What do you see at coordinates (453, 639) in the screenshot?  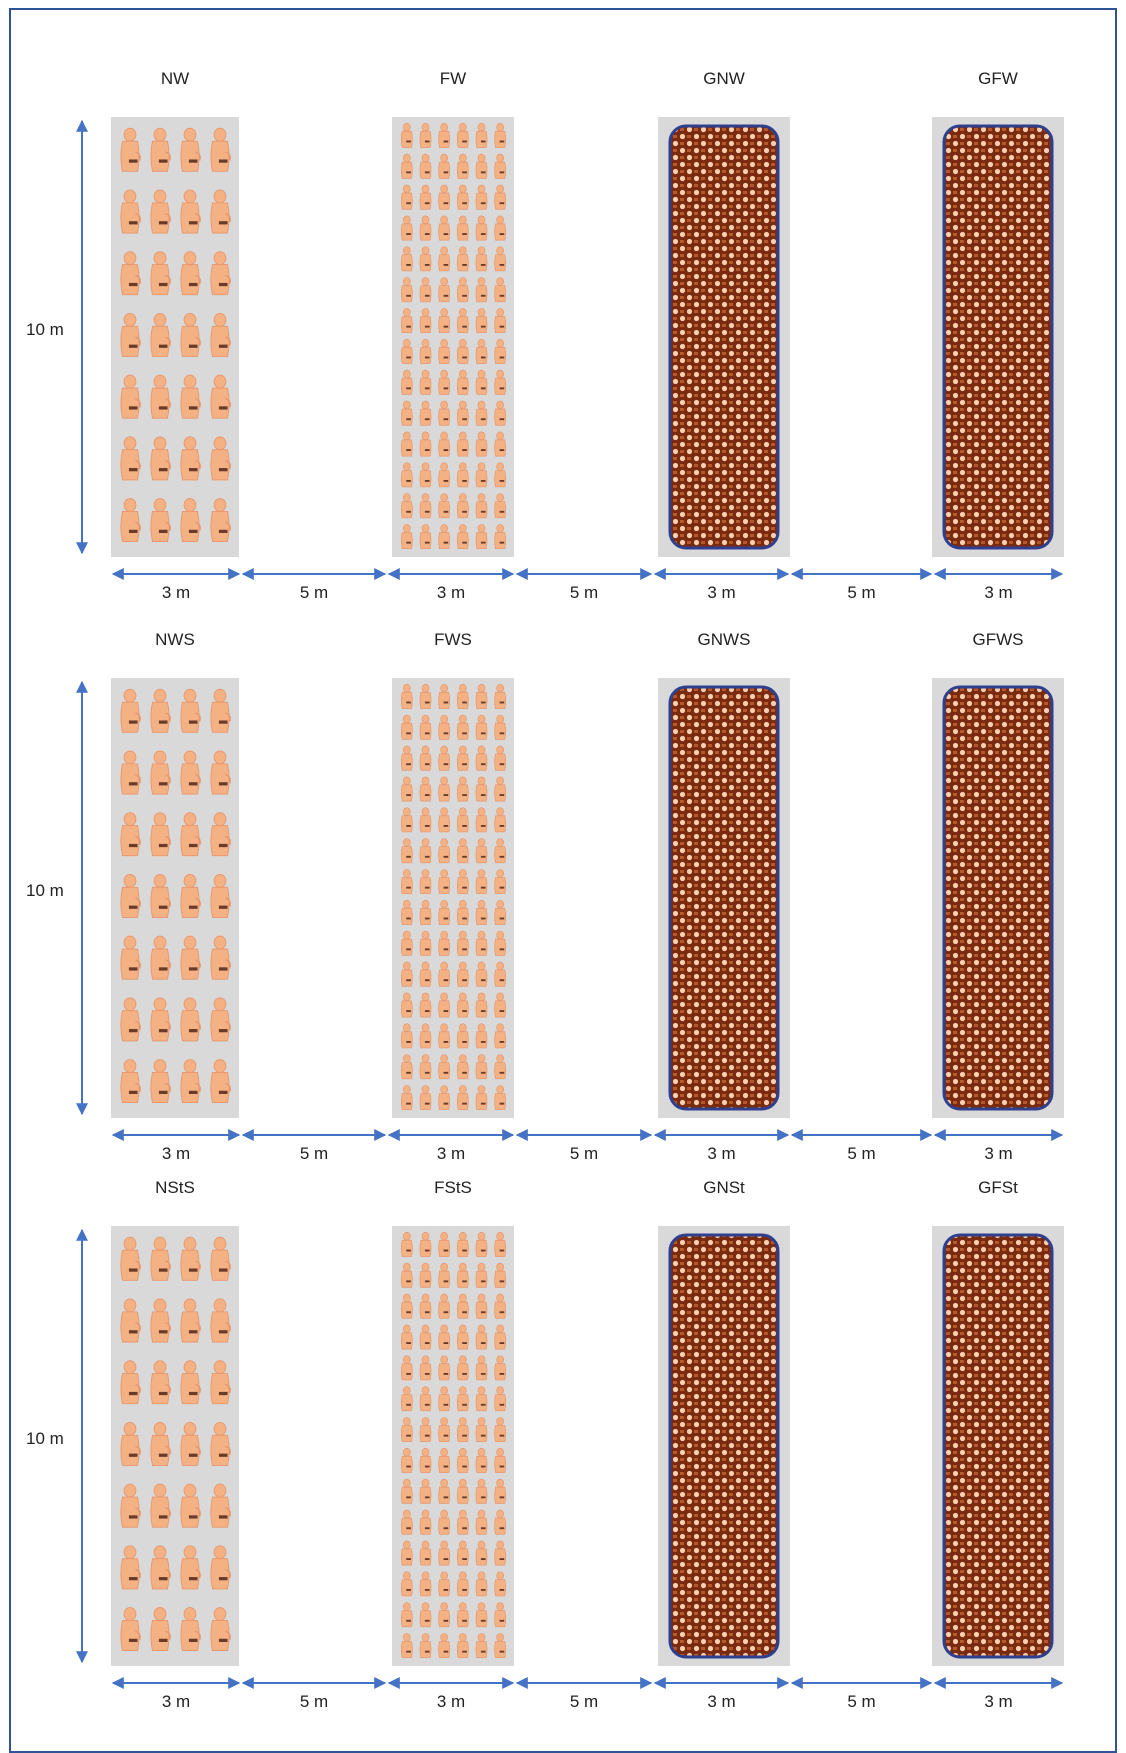 I see `plot-name-label: FWS` at bounding box center [453, 639].